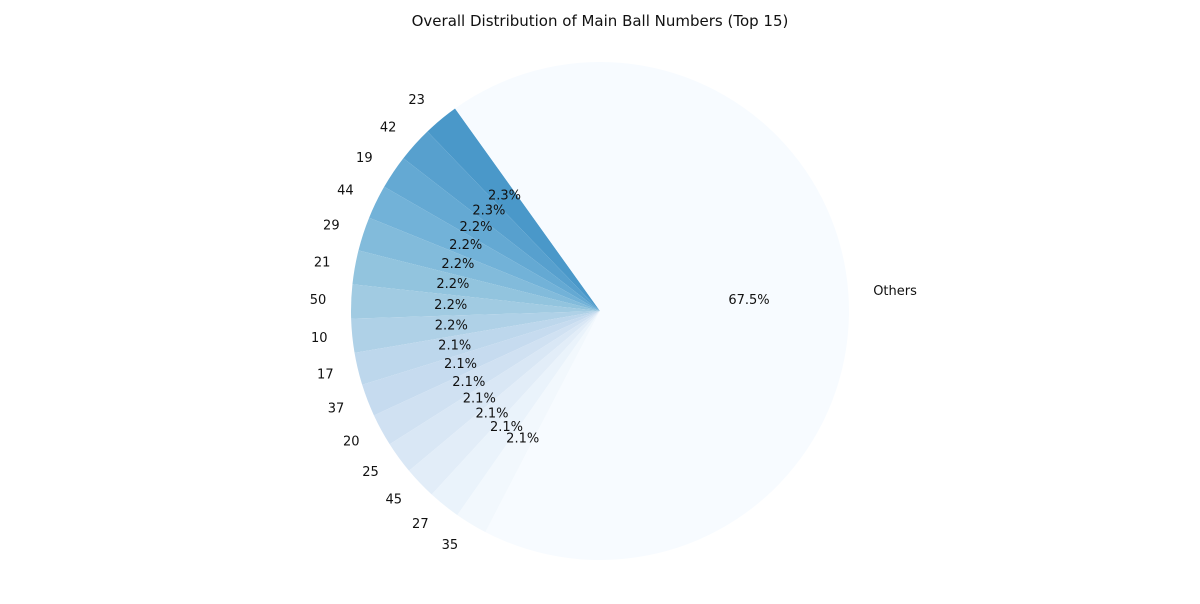 This screenshot has width=1200, height=604. What do you see at coordinates (460, 364) in the screenshot?
I see `slice-percent-37: 2.1%` at bounding box center [460, 364].